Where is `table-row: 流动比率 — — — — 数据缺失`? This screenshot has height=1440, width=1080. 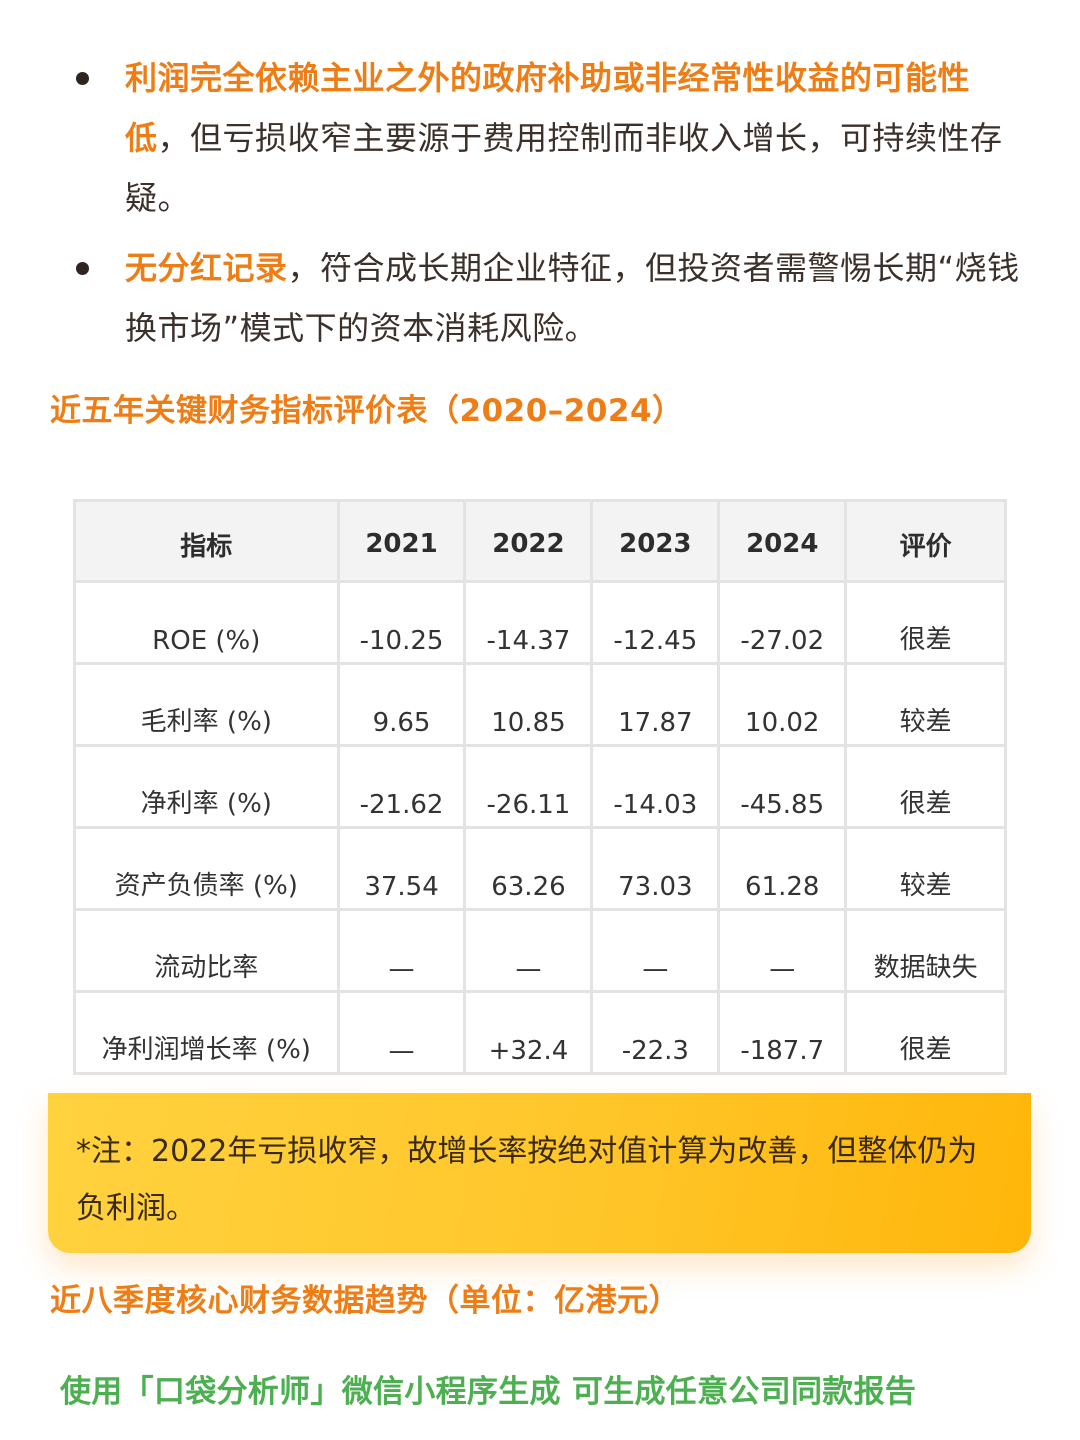 table-row: 流动比率 — — — — 数据缺失 is located at coordinates (540, 950).